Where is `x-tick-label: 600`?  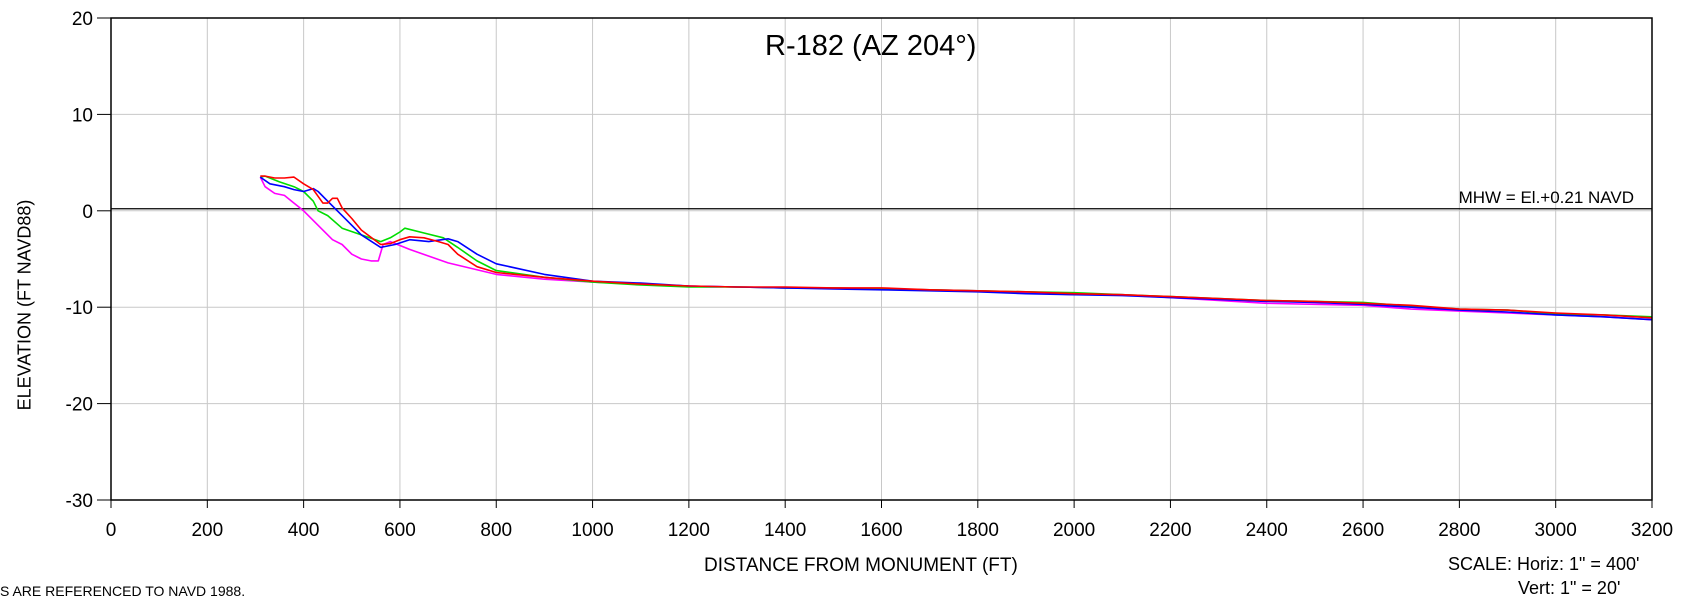 x-tick-label: 600 is located at coordinates (400, 530).